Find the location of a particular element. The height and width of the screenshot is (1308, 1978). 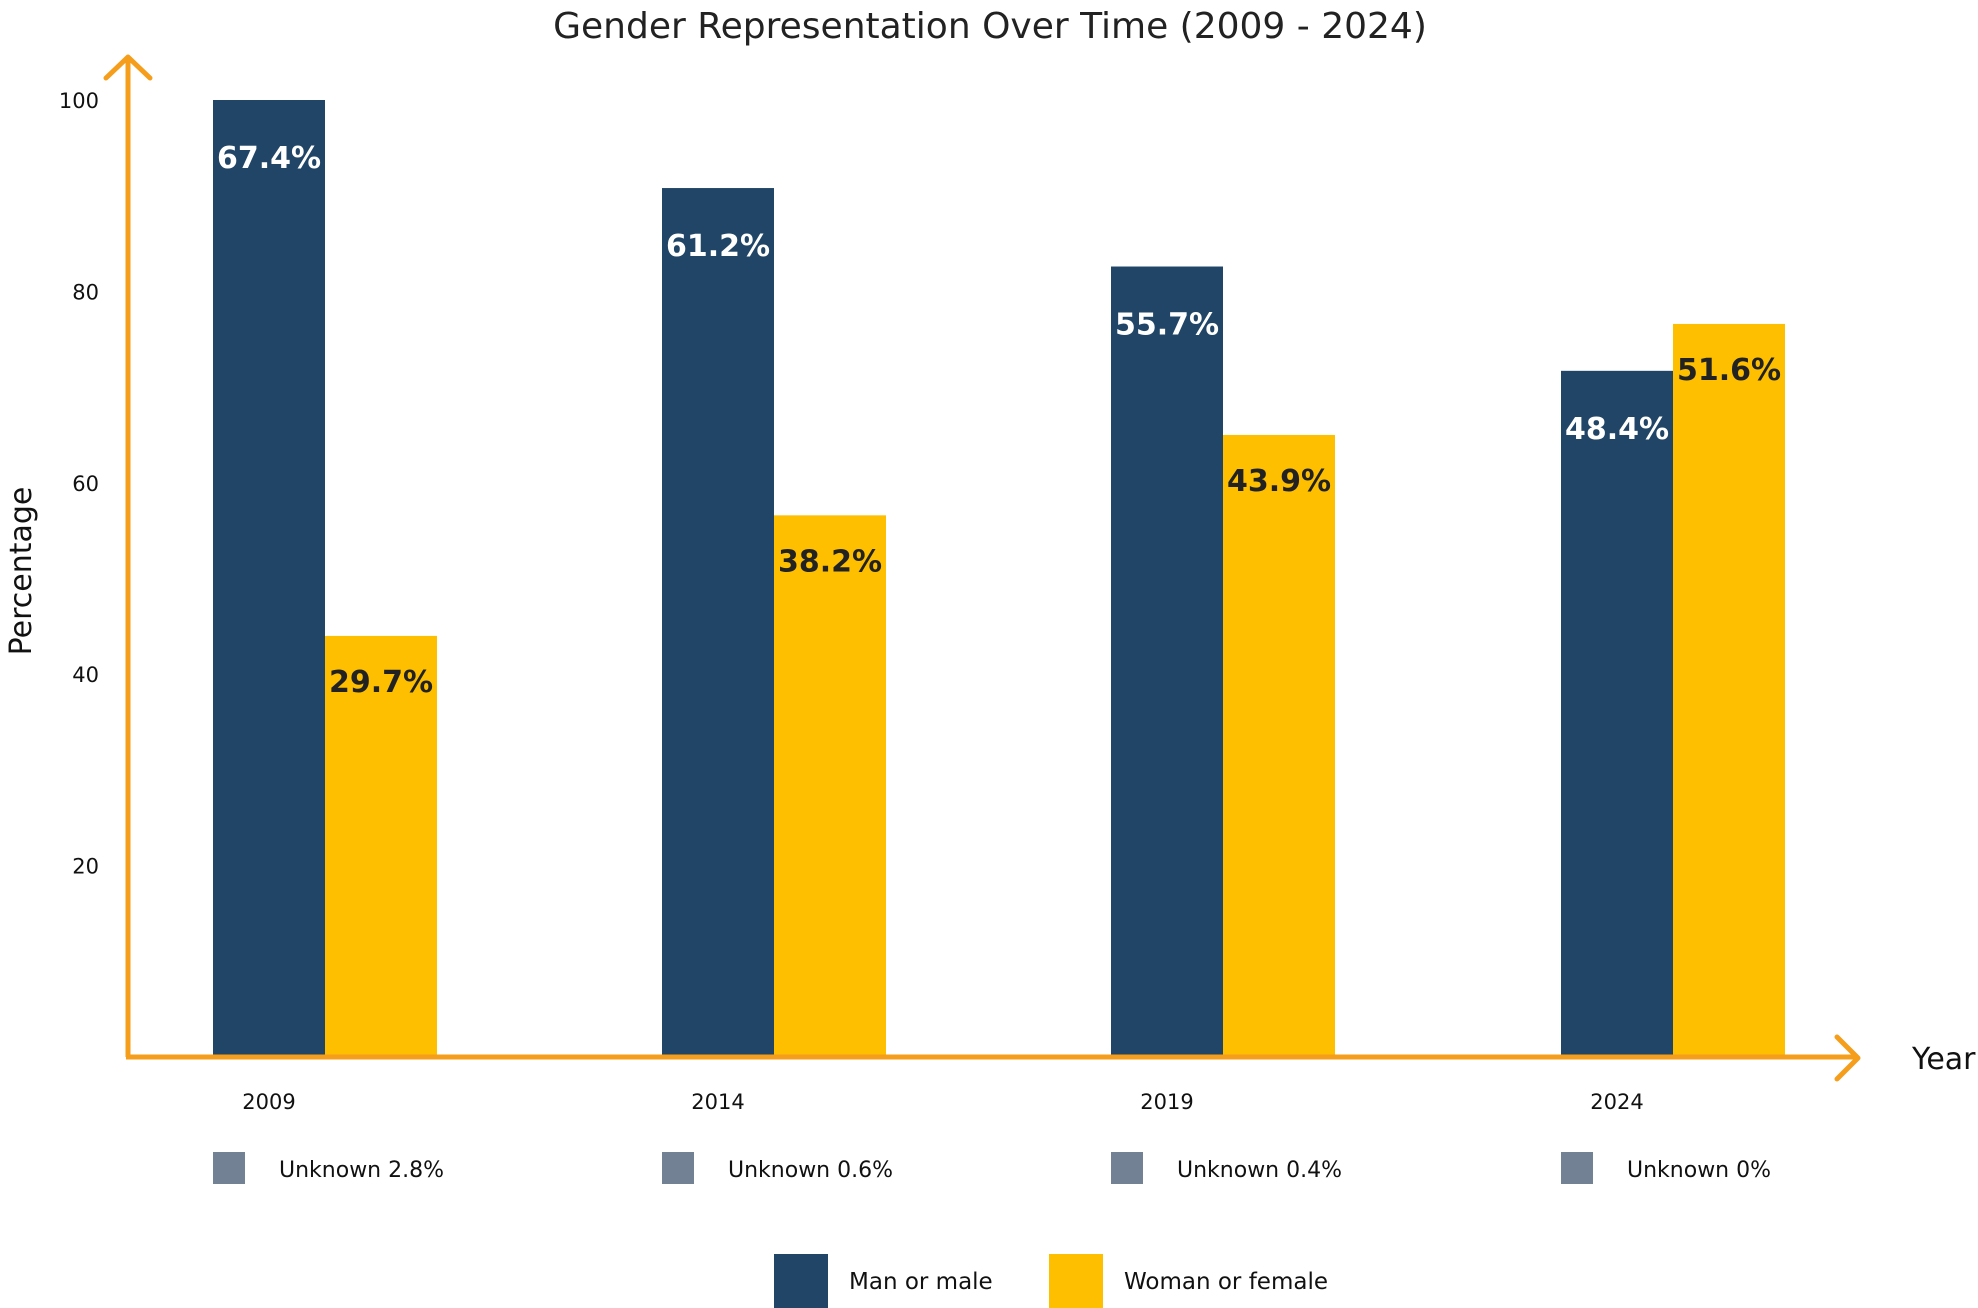

y-tick-label: 20 is located at coordinates (85, 867).